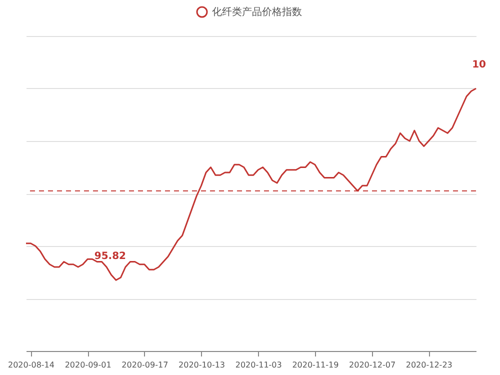  I want to click on x-tick-label: 2020-12-23, so click(429, 365).